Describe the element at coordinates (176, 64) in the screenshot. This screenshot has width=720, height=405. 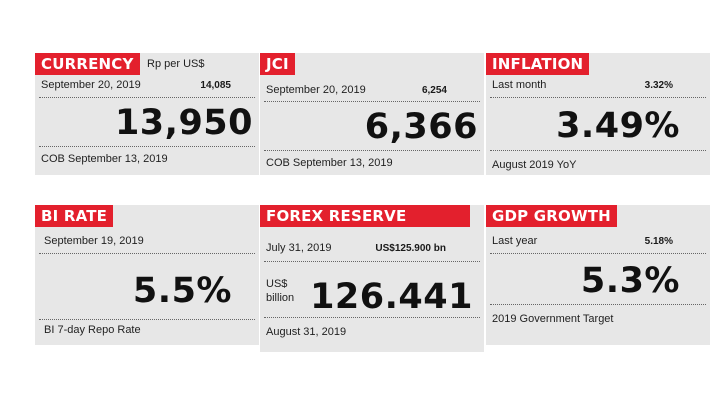
I see `currency-unit: Rp per US$` at that location.